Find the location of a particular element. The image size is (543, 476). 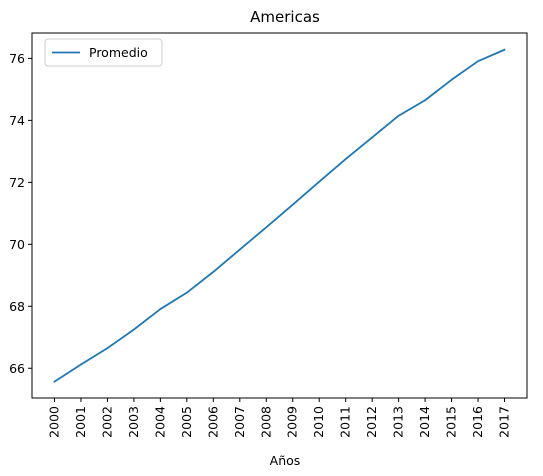

x-tick-label: 2011 is located at coordinates (345, 422).